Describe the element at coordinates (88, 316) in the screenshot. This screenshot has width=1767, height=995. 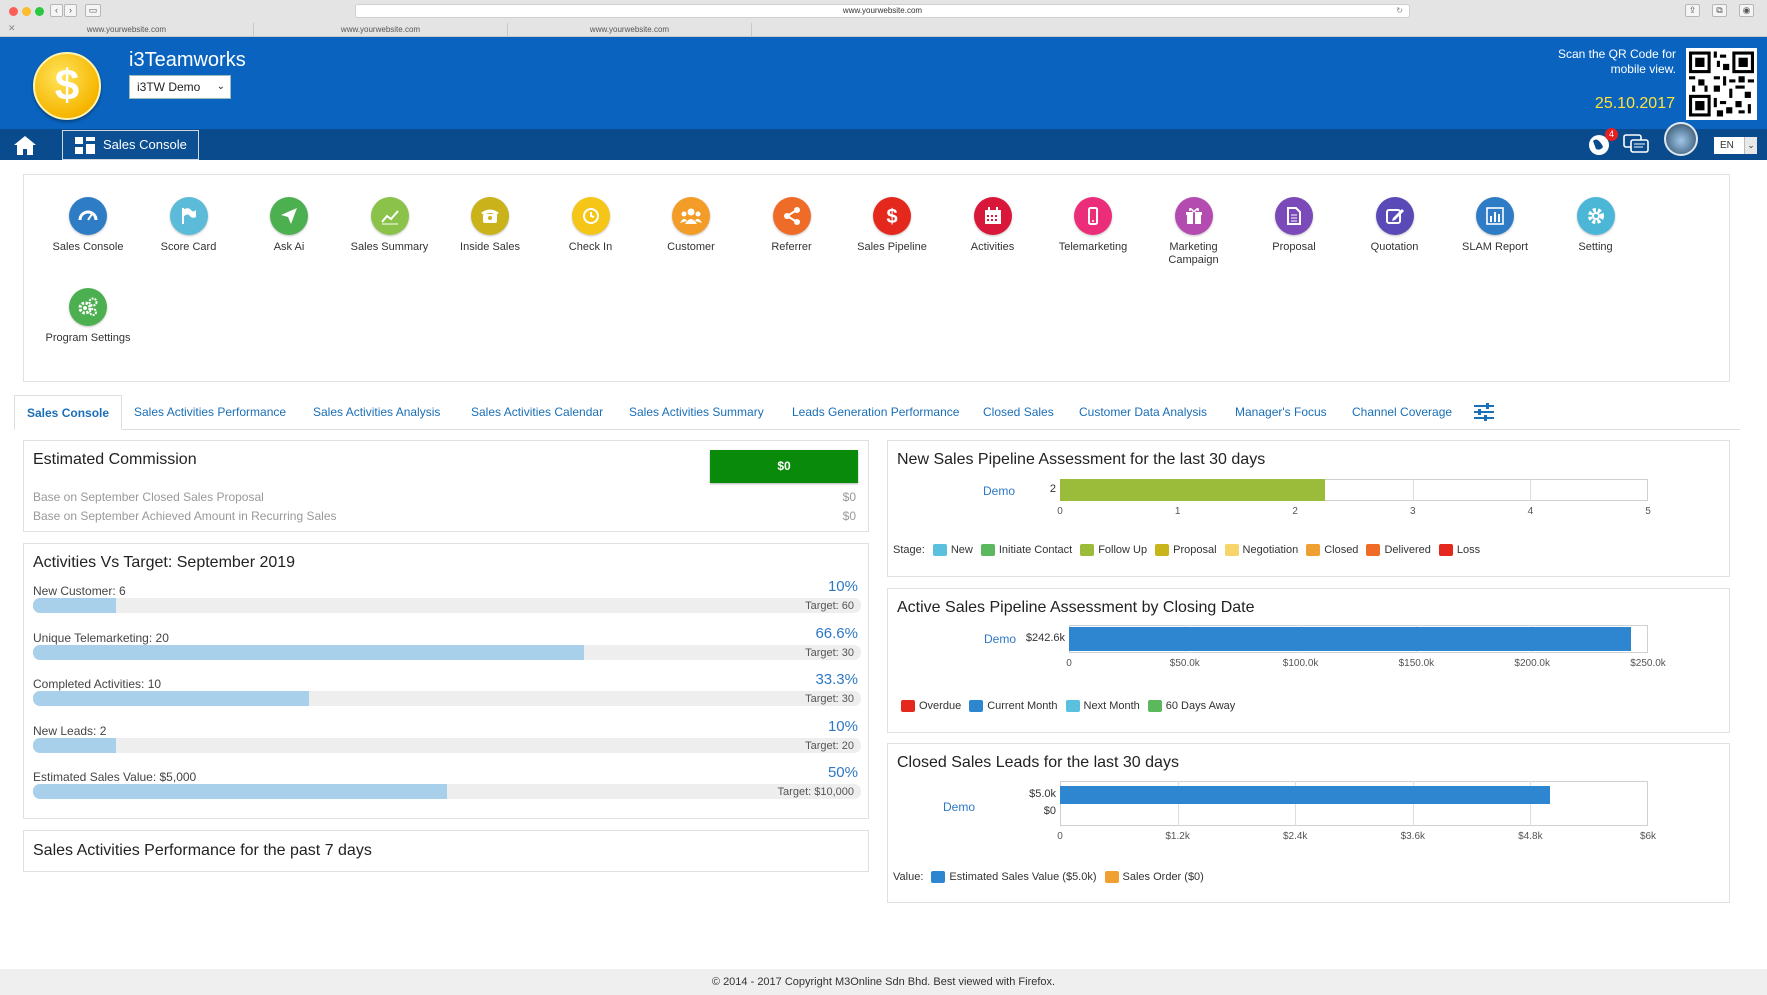
I see `app-program-settings: Program Settings` at that location.